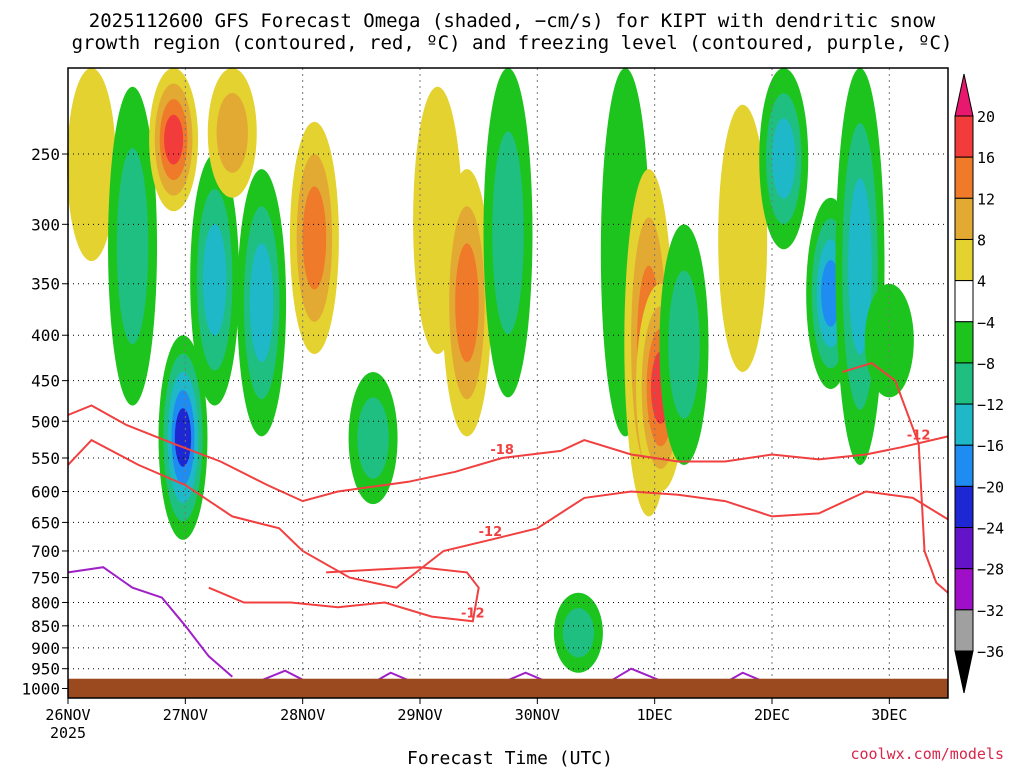 This screenshot has height=768, width=1024. Describe the element at coordinates (45, 626) in the screenshot. I see `y-tick-label-12: 850` at that location.